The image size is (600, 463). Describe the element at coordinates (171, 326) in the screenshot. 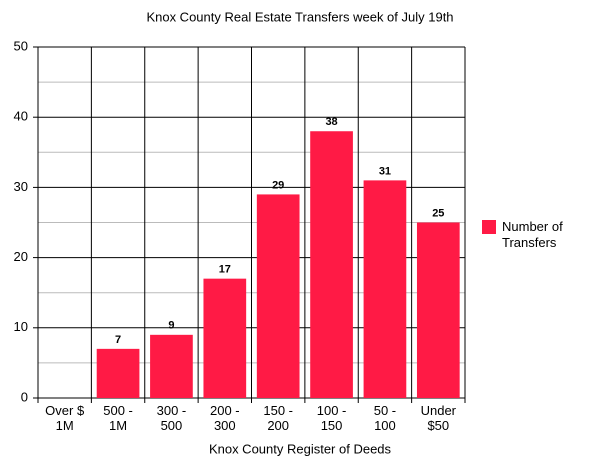

I see `data-label: 9` at that location.